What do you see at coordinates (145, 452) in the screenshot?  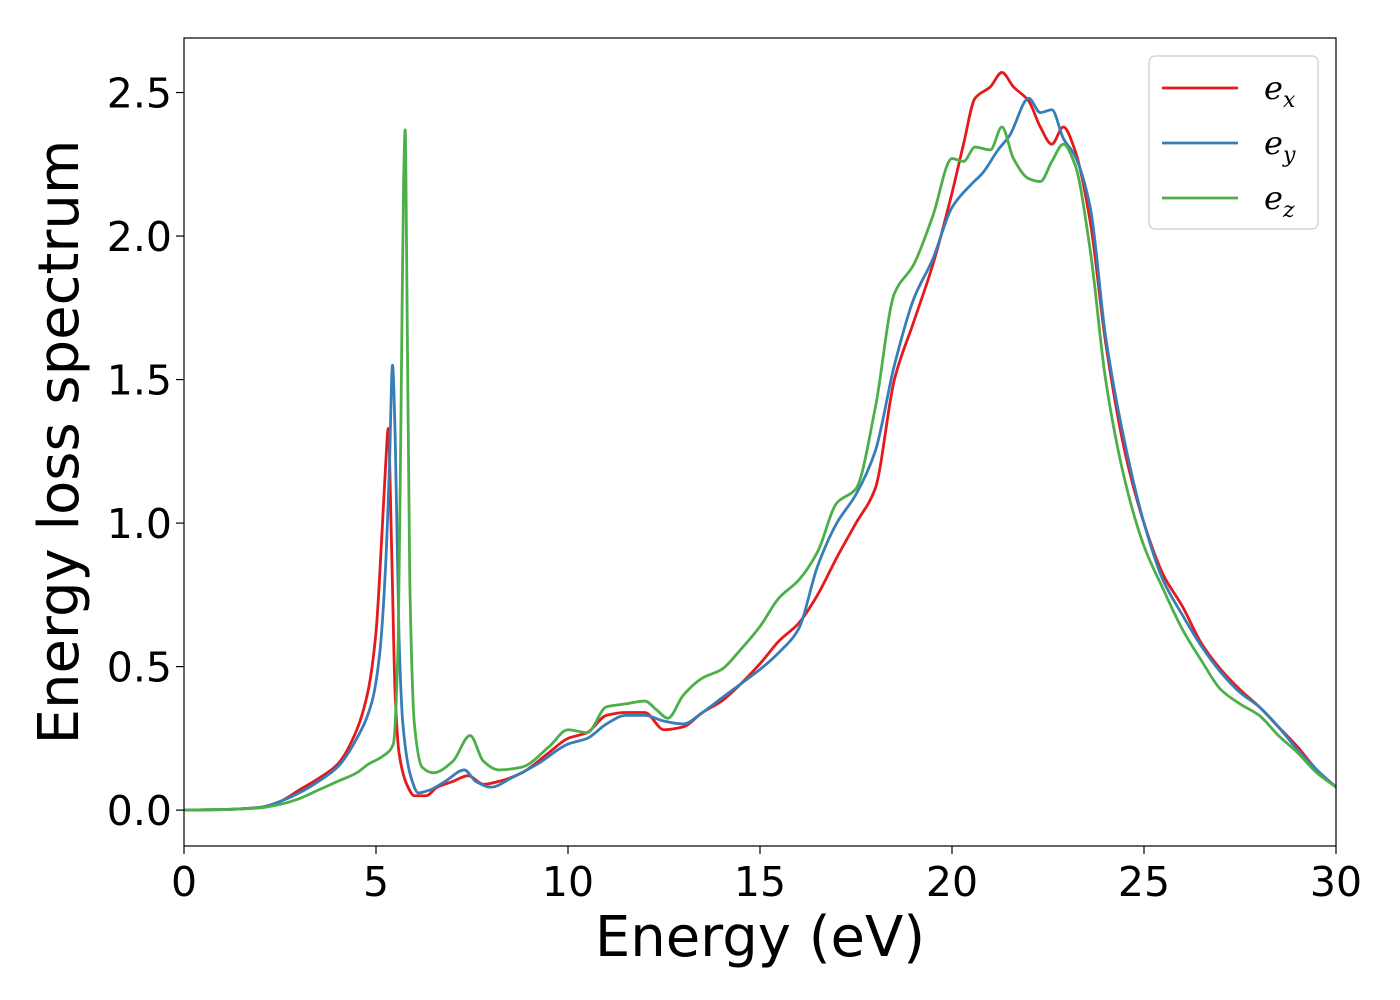 I see `y-axis-ticks: 0.0 0.5 1.0 1.5 2.0 2.5` at bounding box center [145, 452].